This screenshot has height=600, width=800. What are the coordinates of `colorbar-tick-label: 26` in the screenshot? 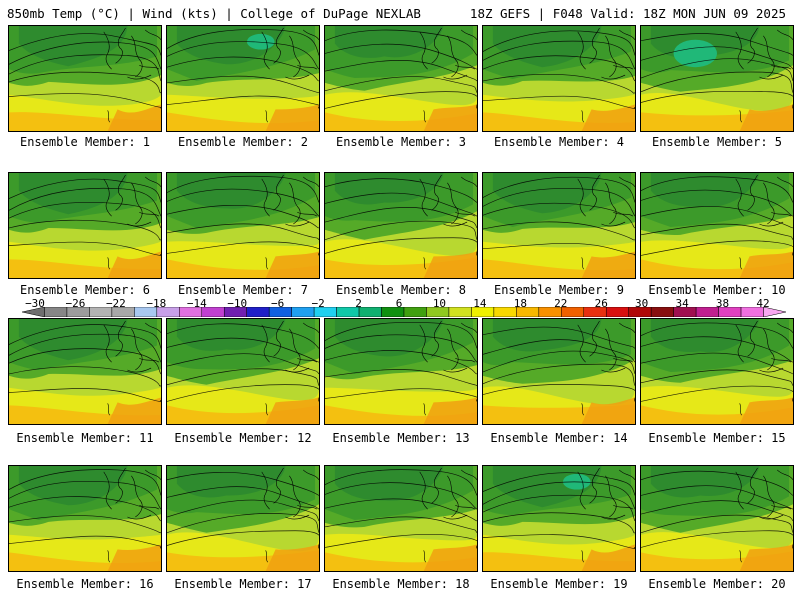 It's located at (601, 303).